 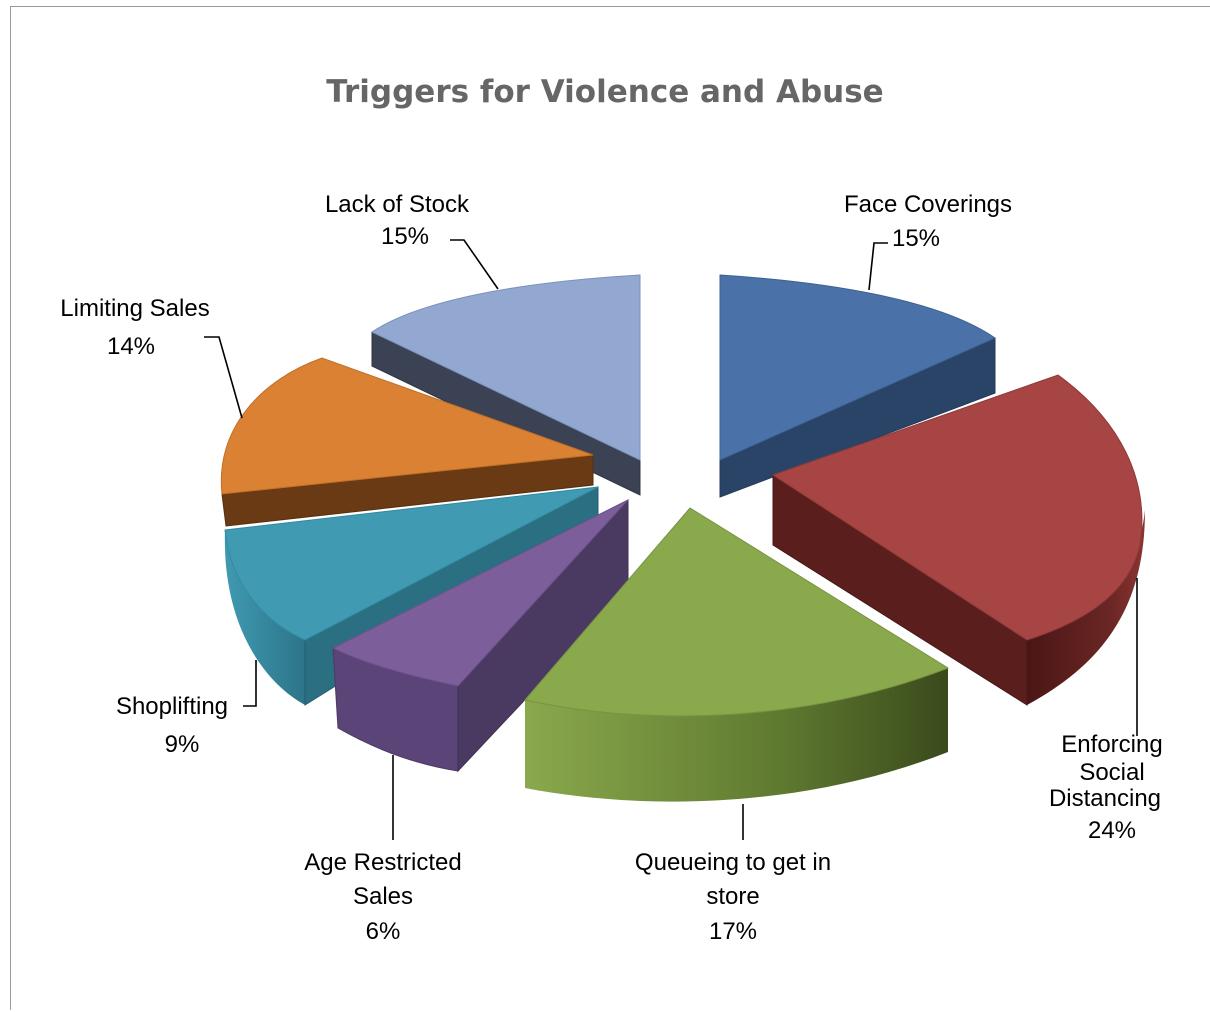 What do you see at coordinates (172, 706) in the screenshot?
I see `slice-name: Shoplifting` at bounding box center [172, 706].